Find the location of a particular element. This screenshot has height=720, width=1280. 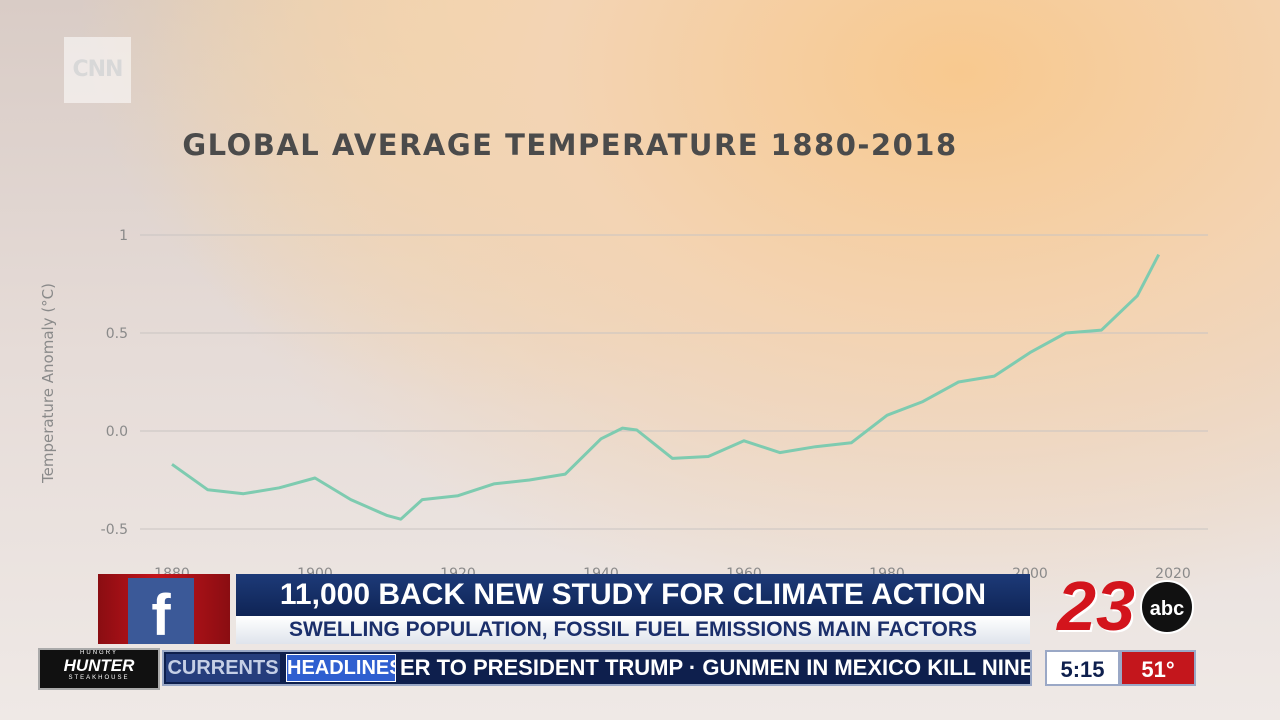

ticker-tab: CURRENTS is located at coordinates (223, 668).